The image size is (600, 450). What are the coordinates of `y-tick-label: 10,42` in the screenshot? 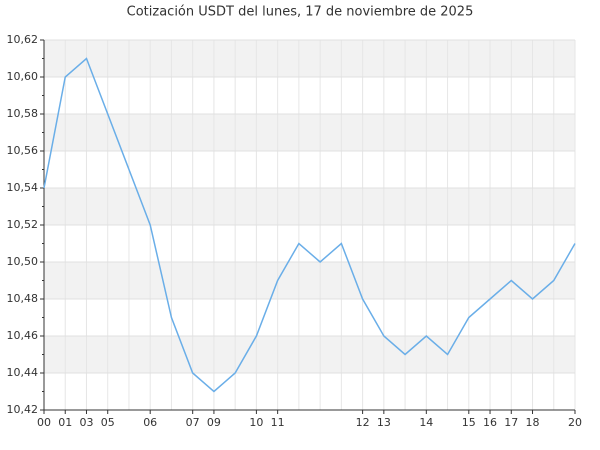 It's located at (23, 409).